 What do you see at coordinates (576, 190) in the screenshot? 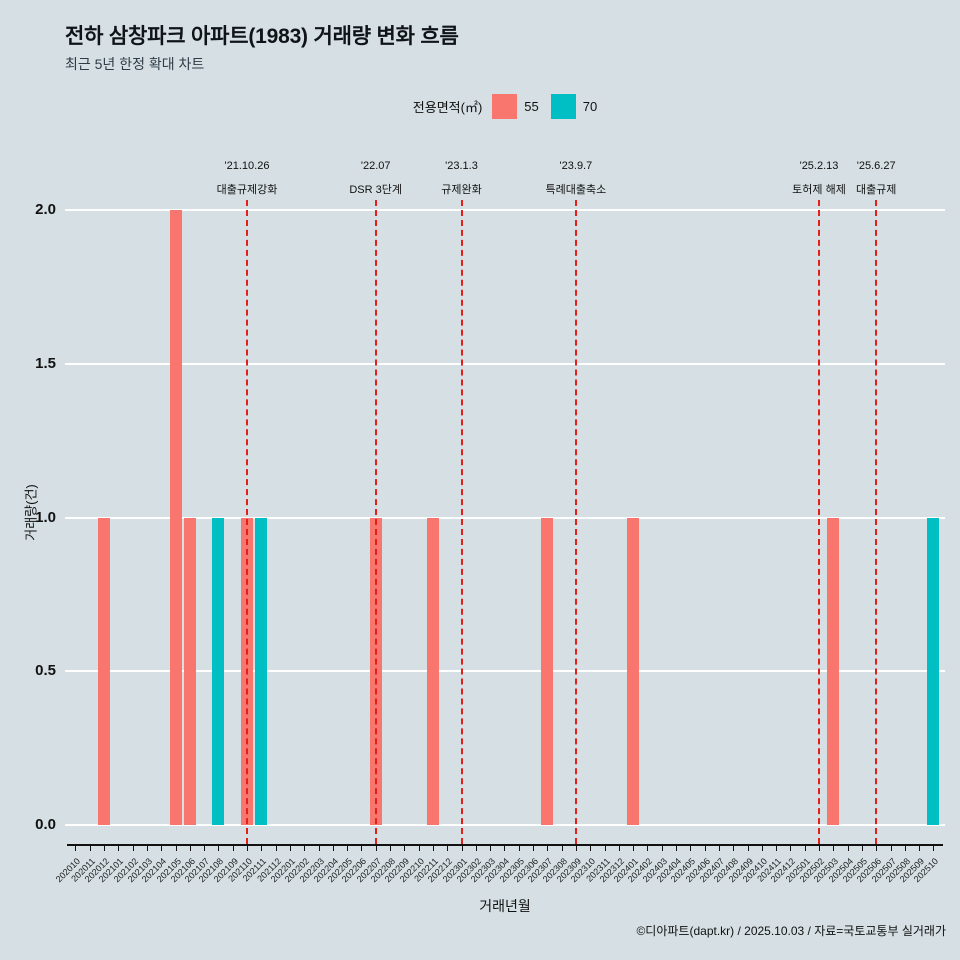
I see `annotation-label-202309: 특례대출축소` at bounding box center [576, 190].